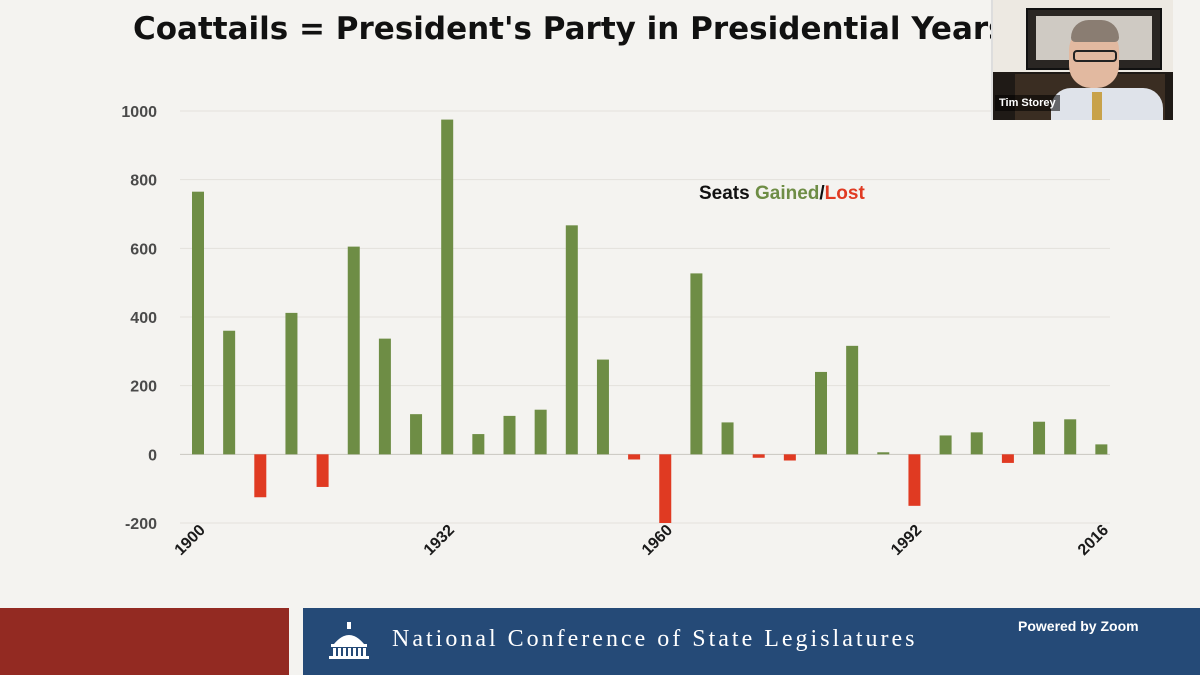 This screenshot has height=675, width=1200. Describe the element at coordinates (787, 193) in the screenshot. I see `legend-gained: Gained` at that location.